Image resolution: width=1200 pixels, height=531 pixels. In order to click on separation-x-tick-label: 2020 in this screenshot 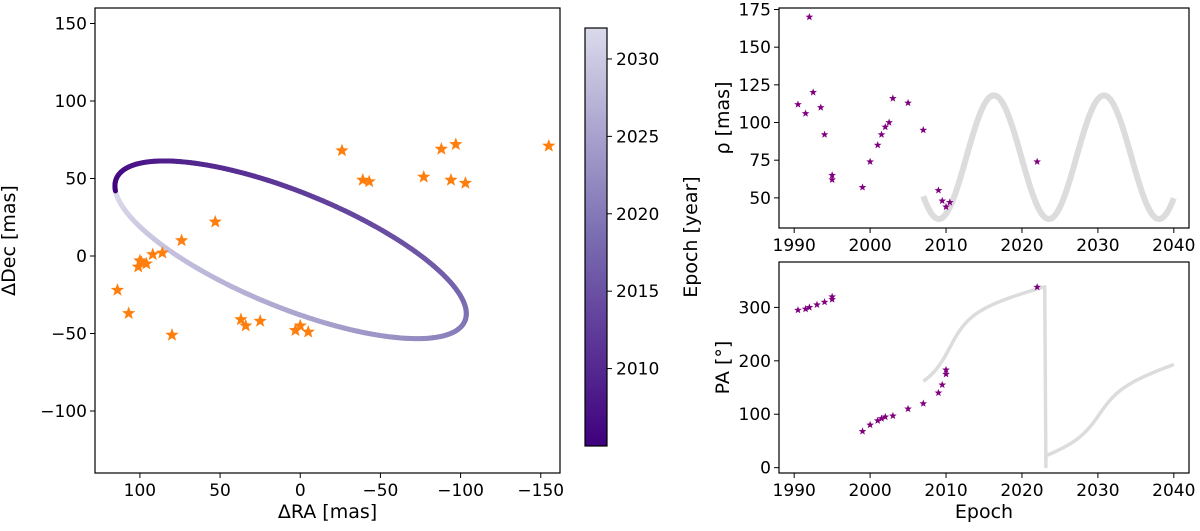, I will do `click(1021, 246)`.